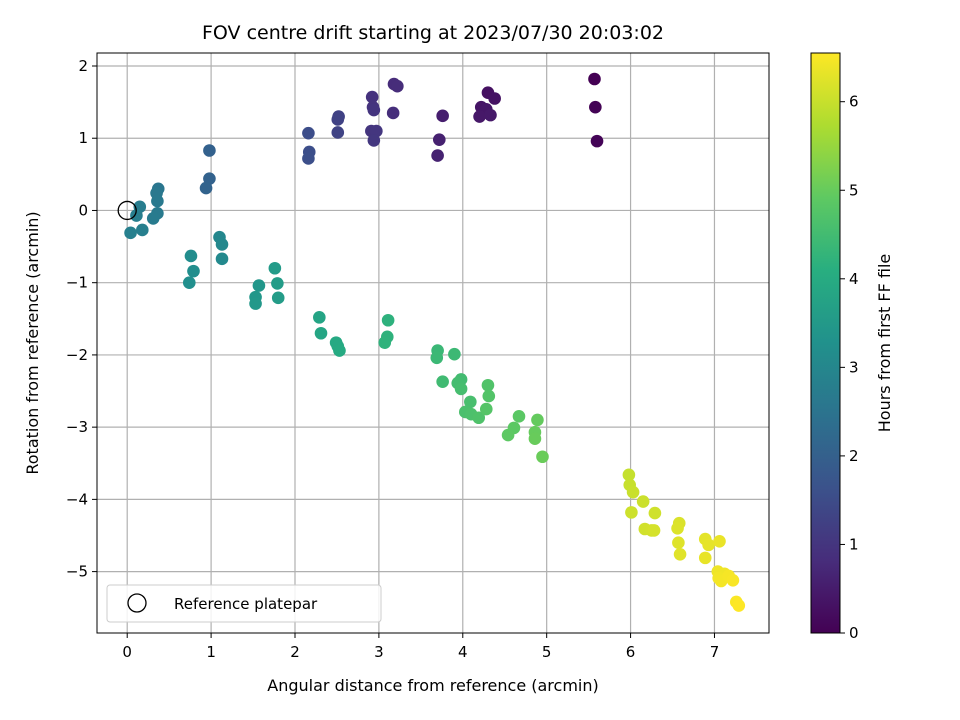 This screenshot has width=960, height=720. I want to click on x-tick-label: 4, so click(463, 652).